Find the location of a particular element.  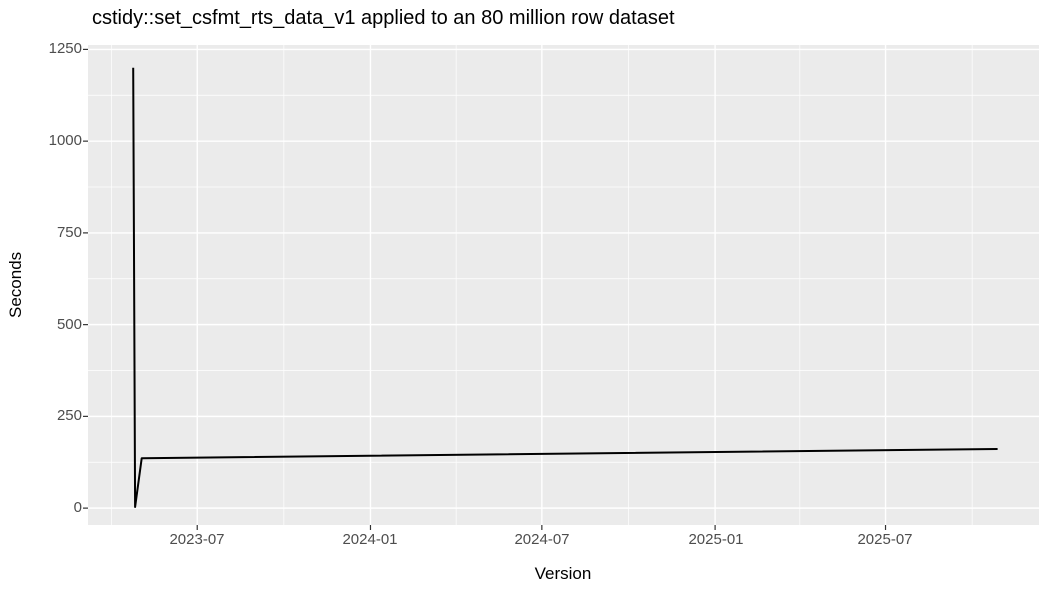

y-tick-label: 500 is located at coordinates (69, 324).